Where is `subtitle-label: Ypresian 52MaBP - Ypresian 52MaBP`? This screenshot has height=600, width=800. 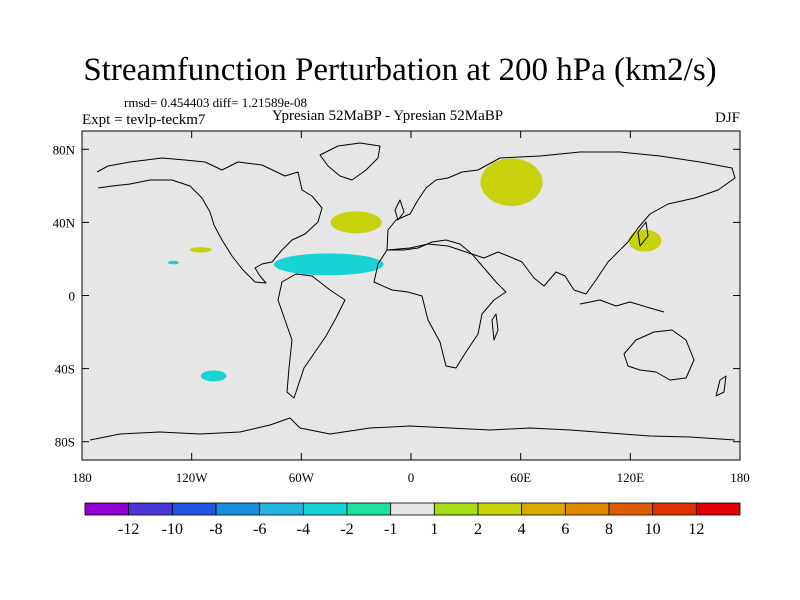
subtitle-label: Ypresian 52MaBP - Ypresian 52MaBP is located at coordinates (388, 116).